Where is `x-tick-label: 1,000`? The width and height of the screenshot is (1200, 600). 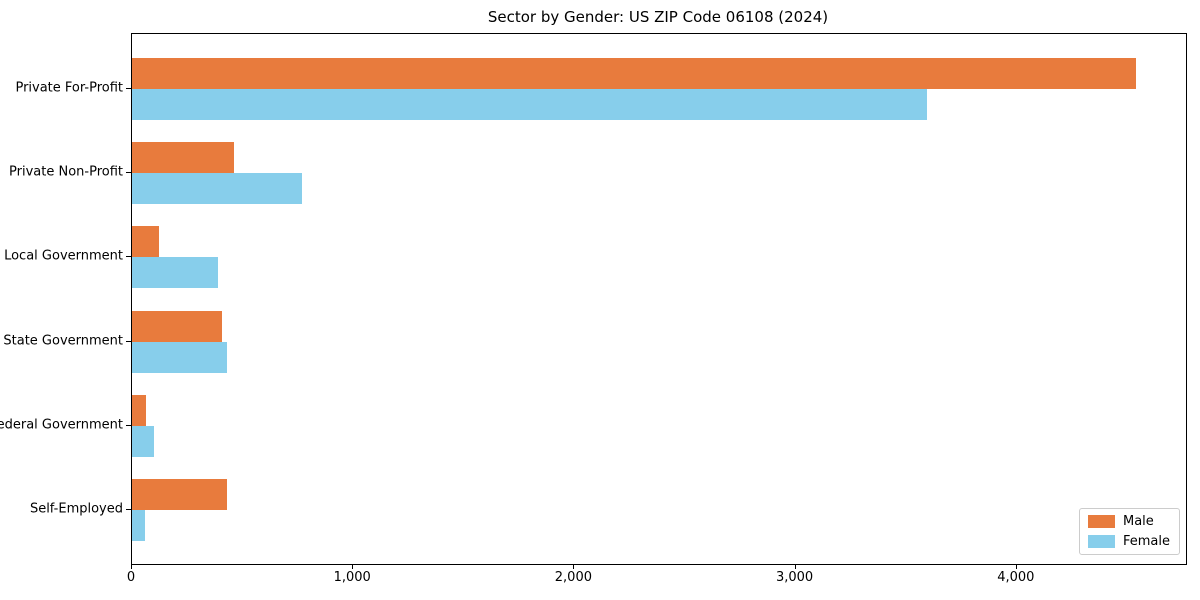
x-tick-label: 1,000 is located at coordinates (352, 577).